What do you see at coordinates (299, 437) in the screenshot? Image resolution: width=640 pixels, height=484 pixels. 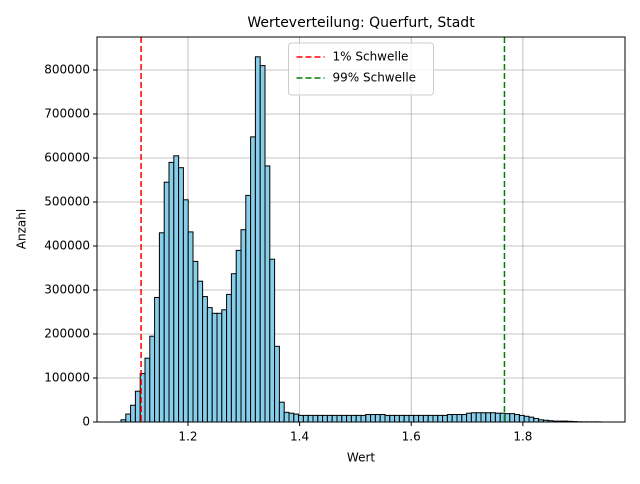 I see `x-tick-label: 1.4` at bounding box center [299, 437].